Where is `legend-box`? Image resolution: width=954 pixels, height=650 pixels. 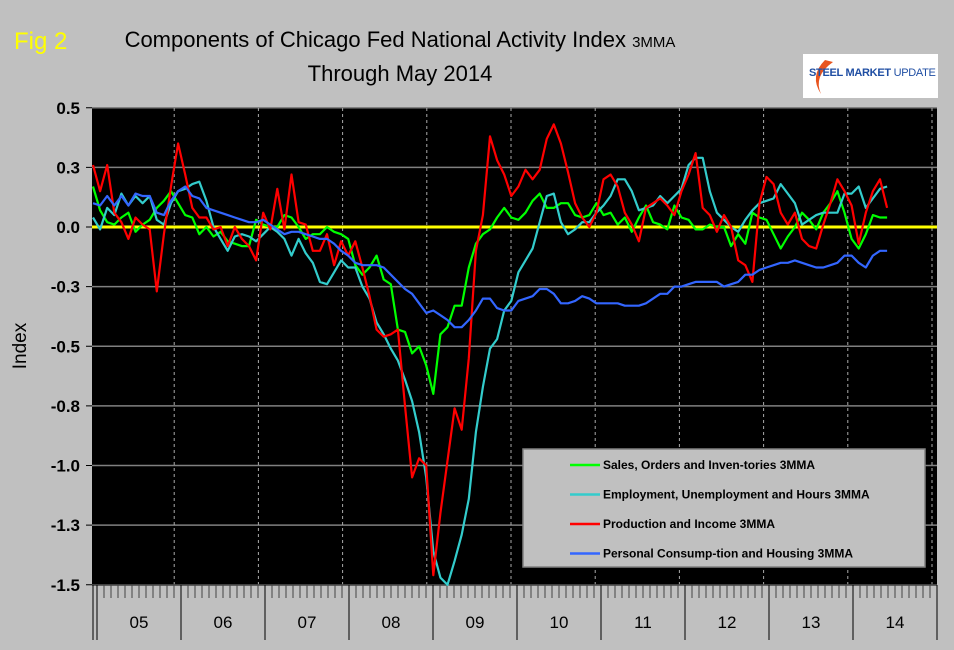 legend-box is located at coordinates (724, 508).